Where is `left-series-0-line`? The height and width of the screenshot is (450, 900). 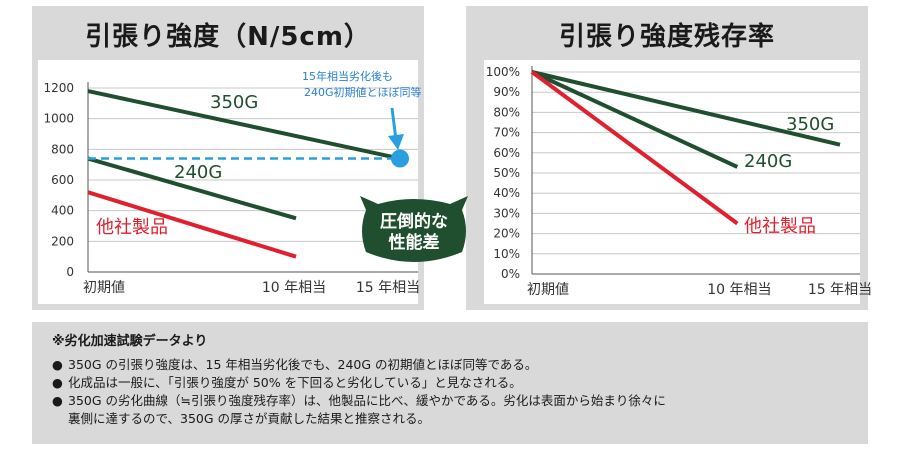
left-series-0-line is located at coordinates (244, 125).